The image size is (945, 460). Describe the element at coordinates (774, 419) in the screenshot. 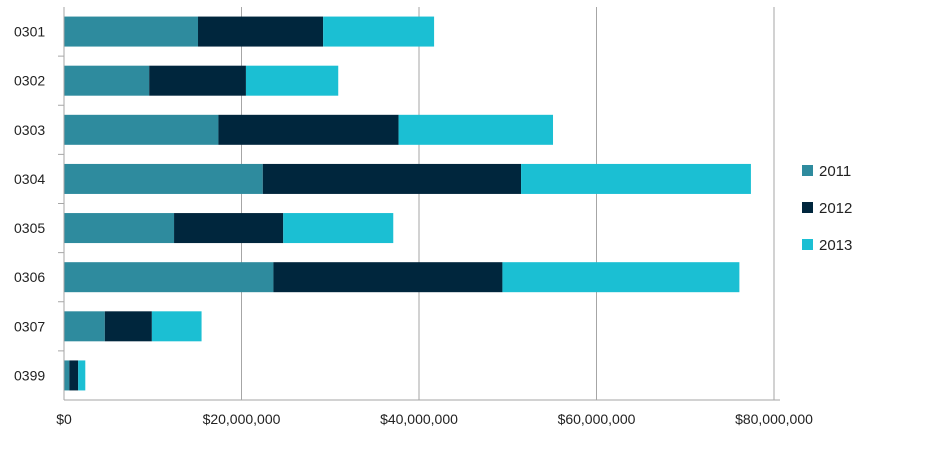

I see `x-tick-label: $80,000,000` at that location.